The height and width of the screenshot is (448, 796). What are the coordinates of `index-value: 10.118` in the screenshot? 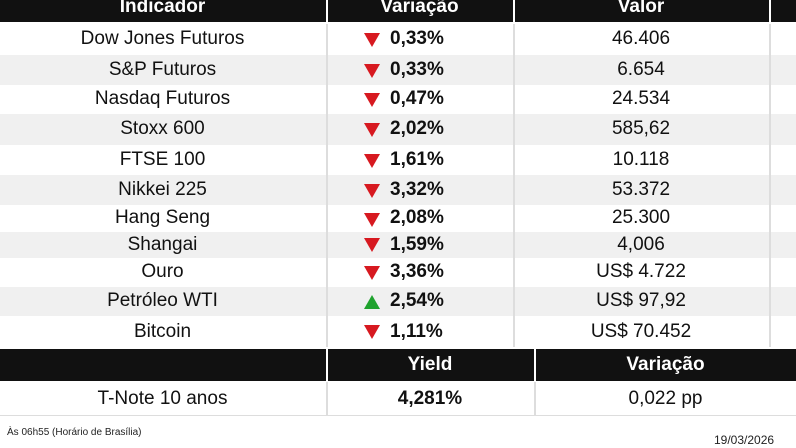 It's located at (641, 159).